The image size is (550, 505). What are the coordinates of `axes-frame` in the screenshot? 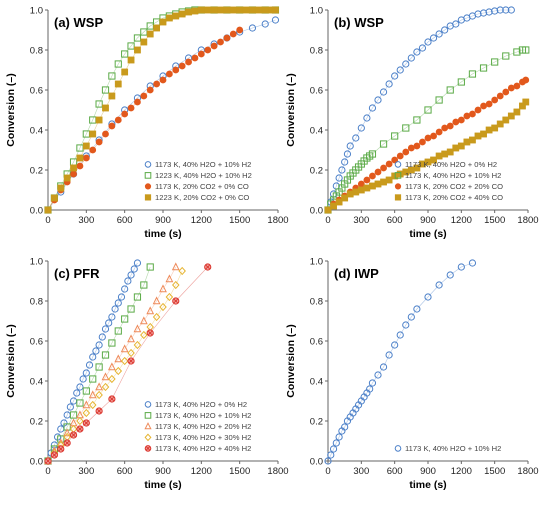 It's located at (427, 361).